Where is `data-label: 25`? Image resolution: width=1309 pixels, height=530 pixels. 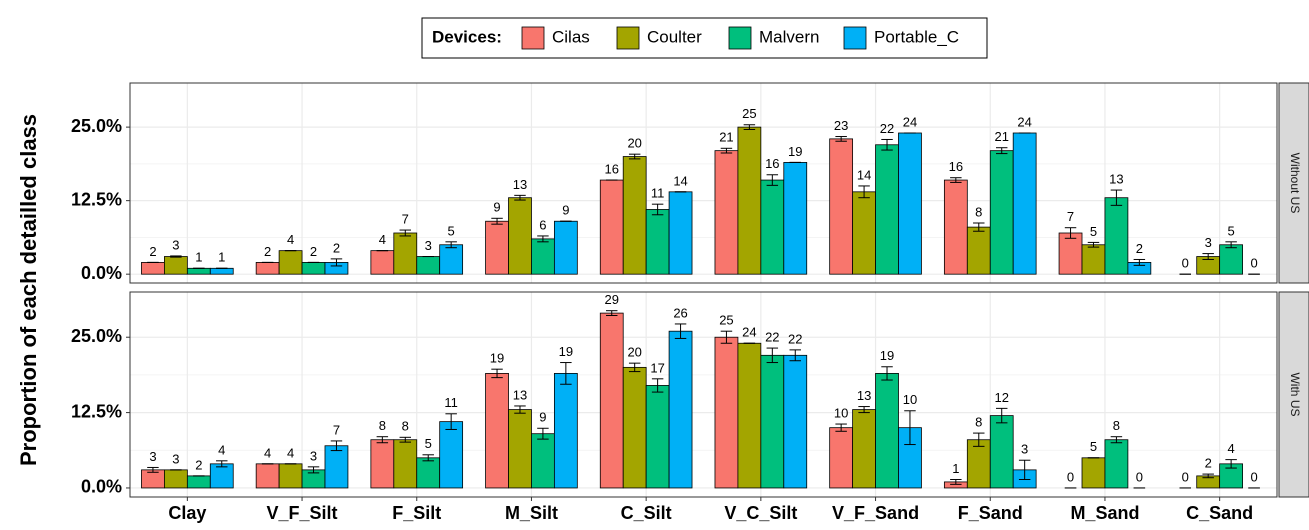
data-label: 25 is located at coordinates (726, 320).